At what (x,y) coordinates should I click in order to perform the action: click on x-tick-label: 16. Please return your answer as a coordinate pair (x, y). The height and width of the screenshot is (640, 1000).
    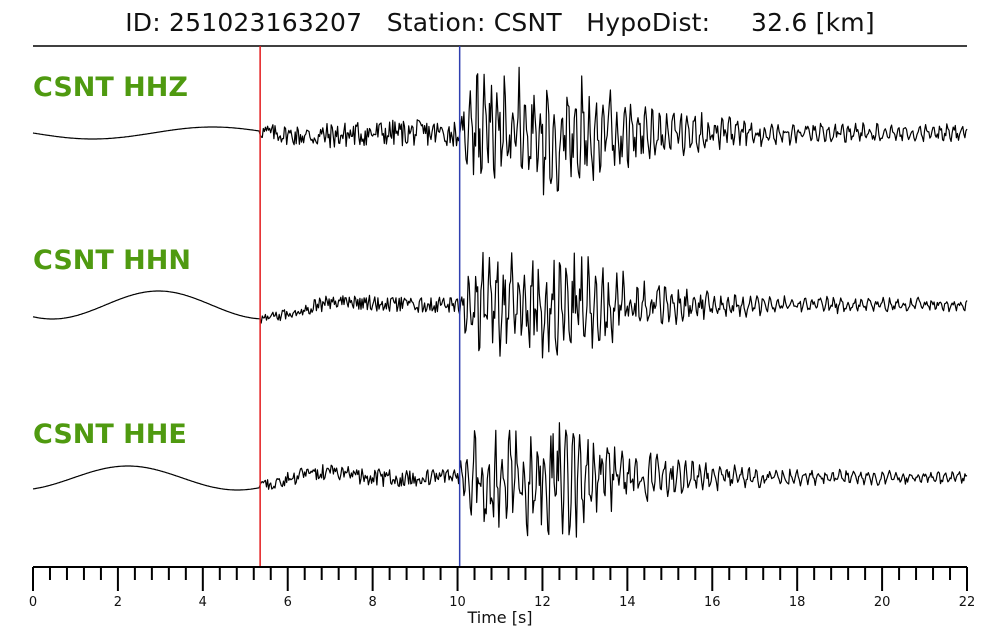
    Looking at the image, I should click on (712, 602).